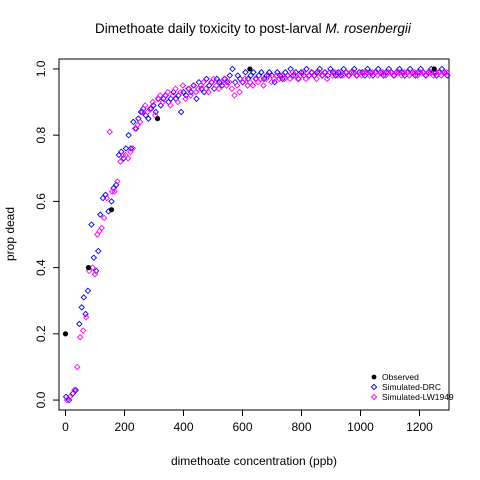  What do you see at coordinates (360, 427) in the screenshot?
I see `x-tick-label: 1000` at bounding box center [360, 427].